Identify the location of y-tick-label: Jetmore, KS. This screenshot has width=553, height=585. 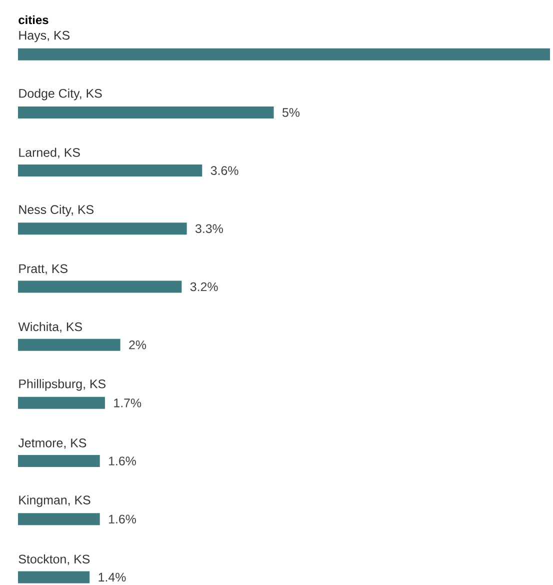
(52, 443).